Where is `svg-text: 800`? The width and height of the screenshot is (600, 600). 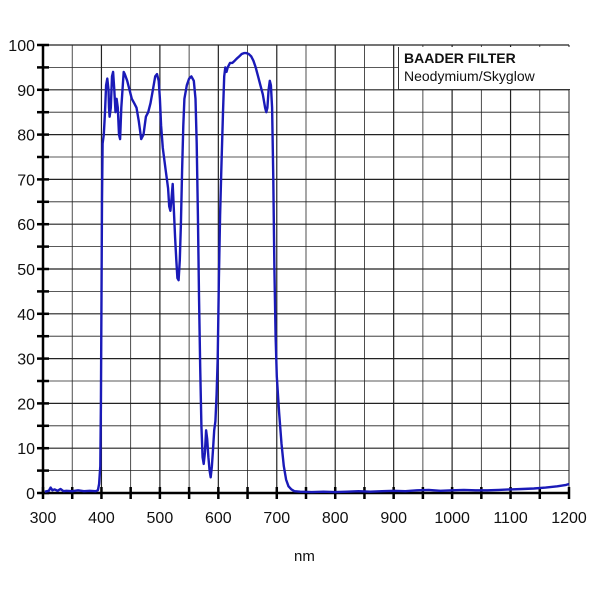
svg-text: 800 is located at coordinates (335, 518).